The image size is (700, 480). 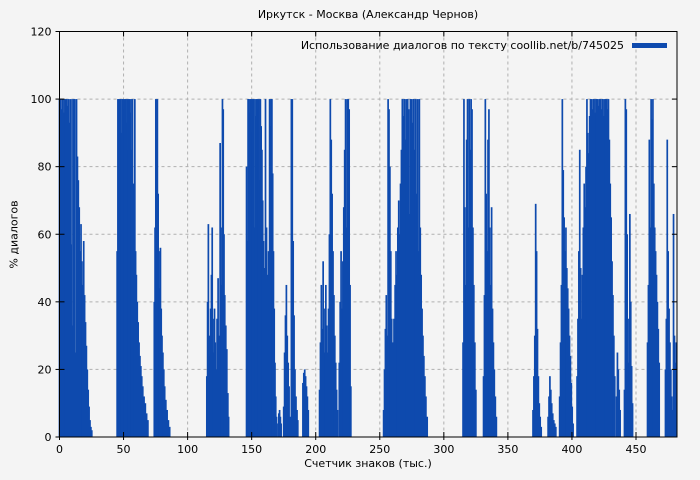 What do you see at coordinates (636, 449) in the screenshot?
I see `svg-text: 450` at bounding box center [636, 449].